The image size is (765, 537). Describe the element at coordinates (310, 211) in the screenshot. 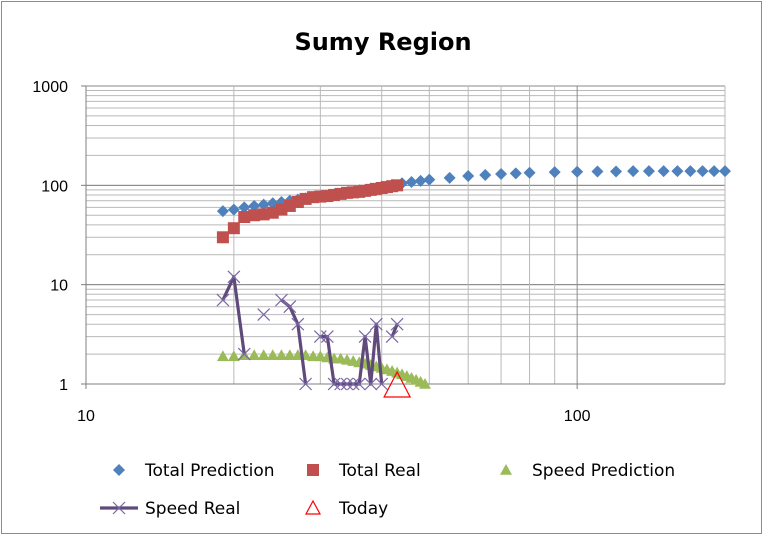

I see `series-total-real` at that location.